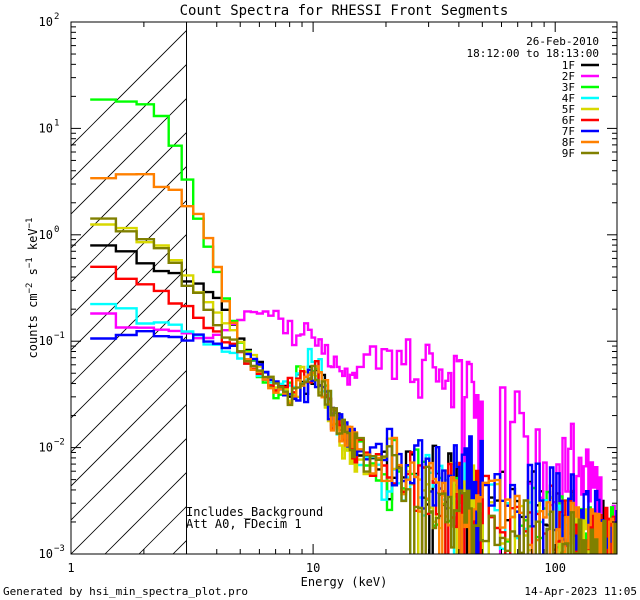 This screenshot has height=600, width=640. I want to click on legend-label-4F: 4F, so click(568, 98).